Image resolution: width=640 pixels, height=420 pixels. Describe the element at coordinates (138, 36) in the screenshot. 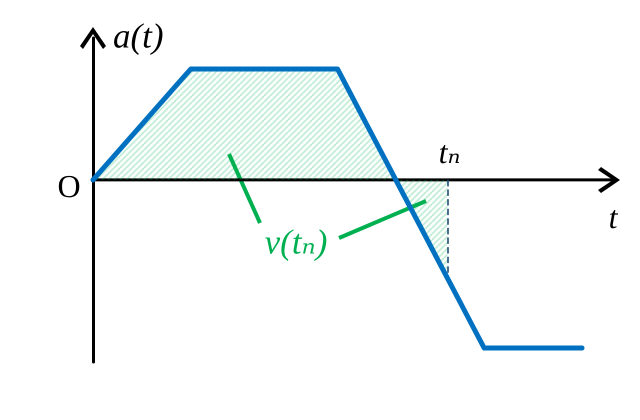

I see `y-axis-title: a(t)` at that location.